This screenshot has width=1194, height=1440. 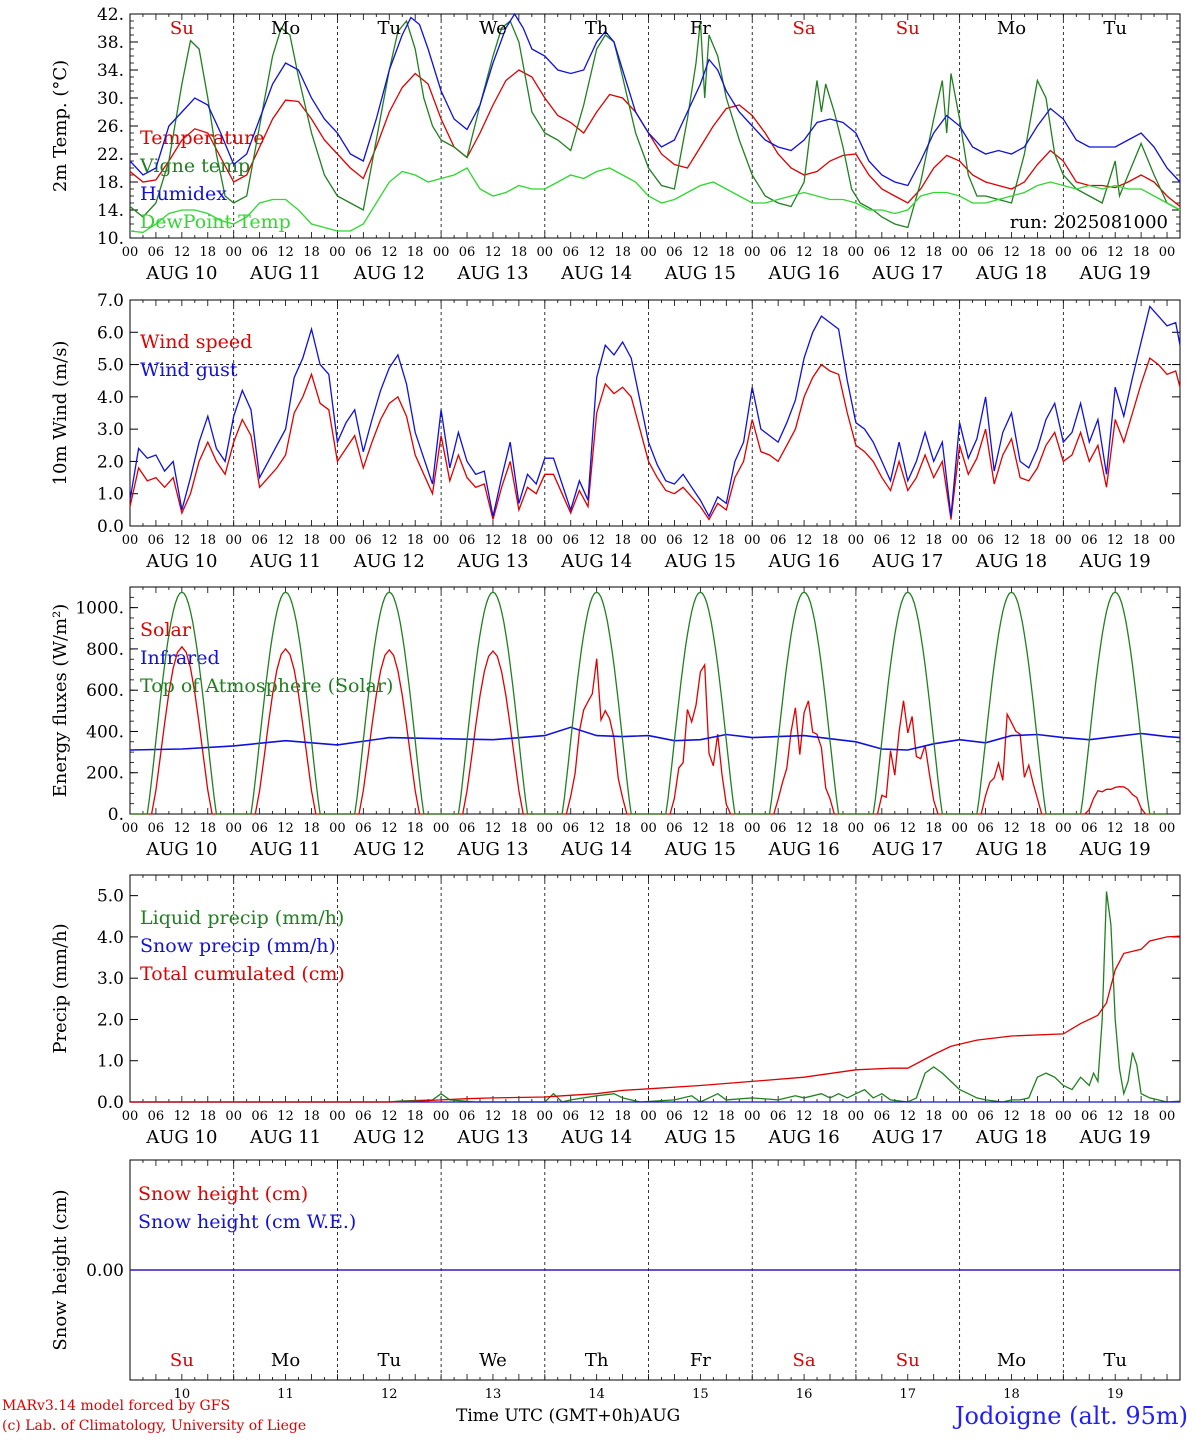 What do you see at coordinates (110, 127) in the screenshot?
I see `y-tick-label: 26.` at bounding box center [110, 127].